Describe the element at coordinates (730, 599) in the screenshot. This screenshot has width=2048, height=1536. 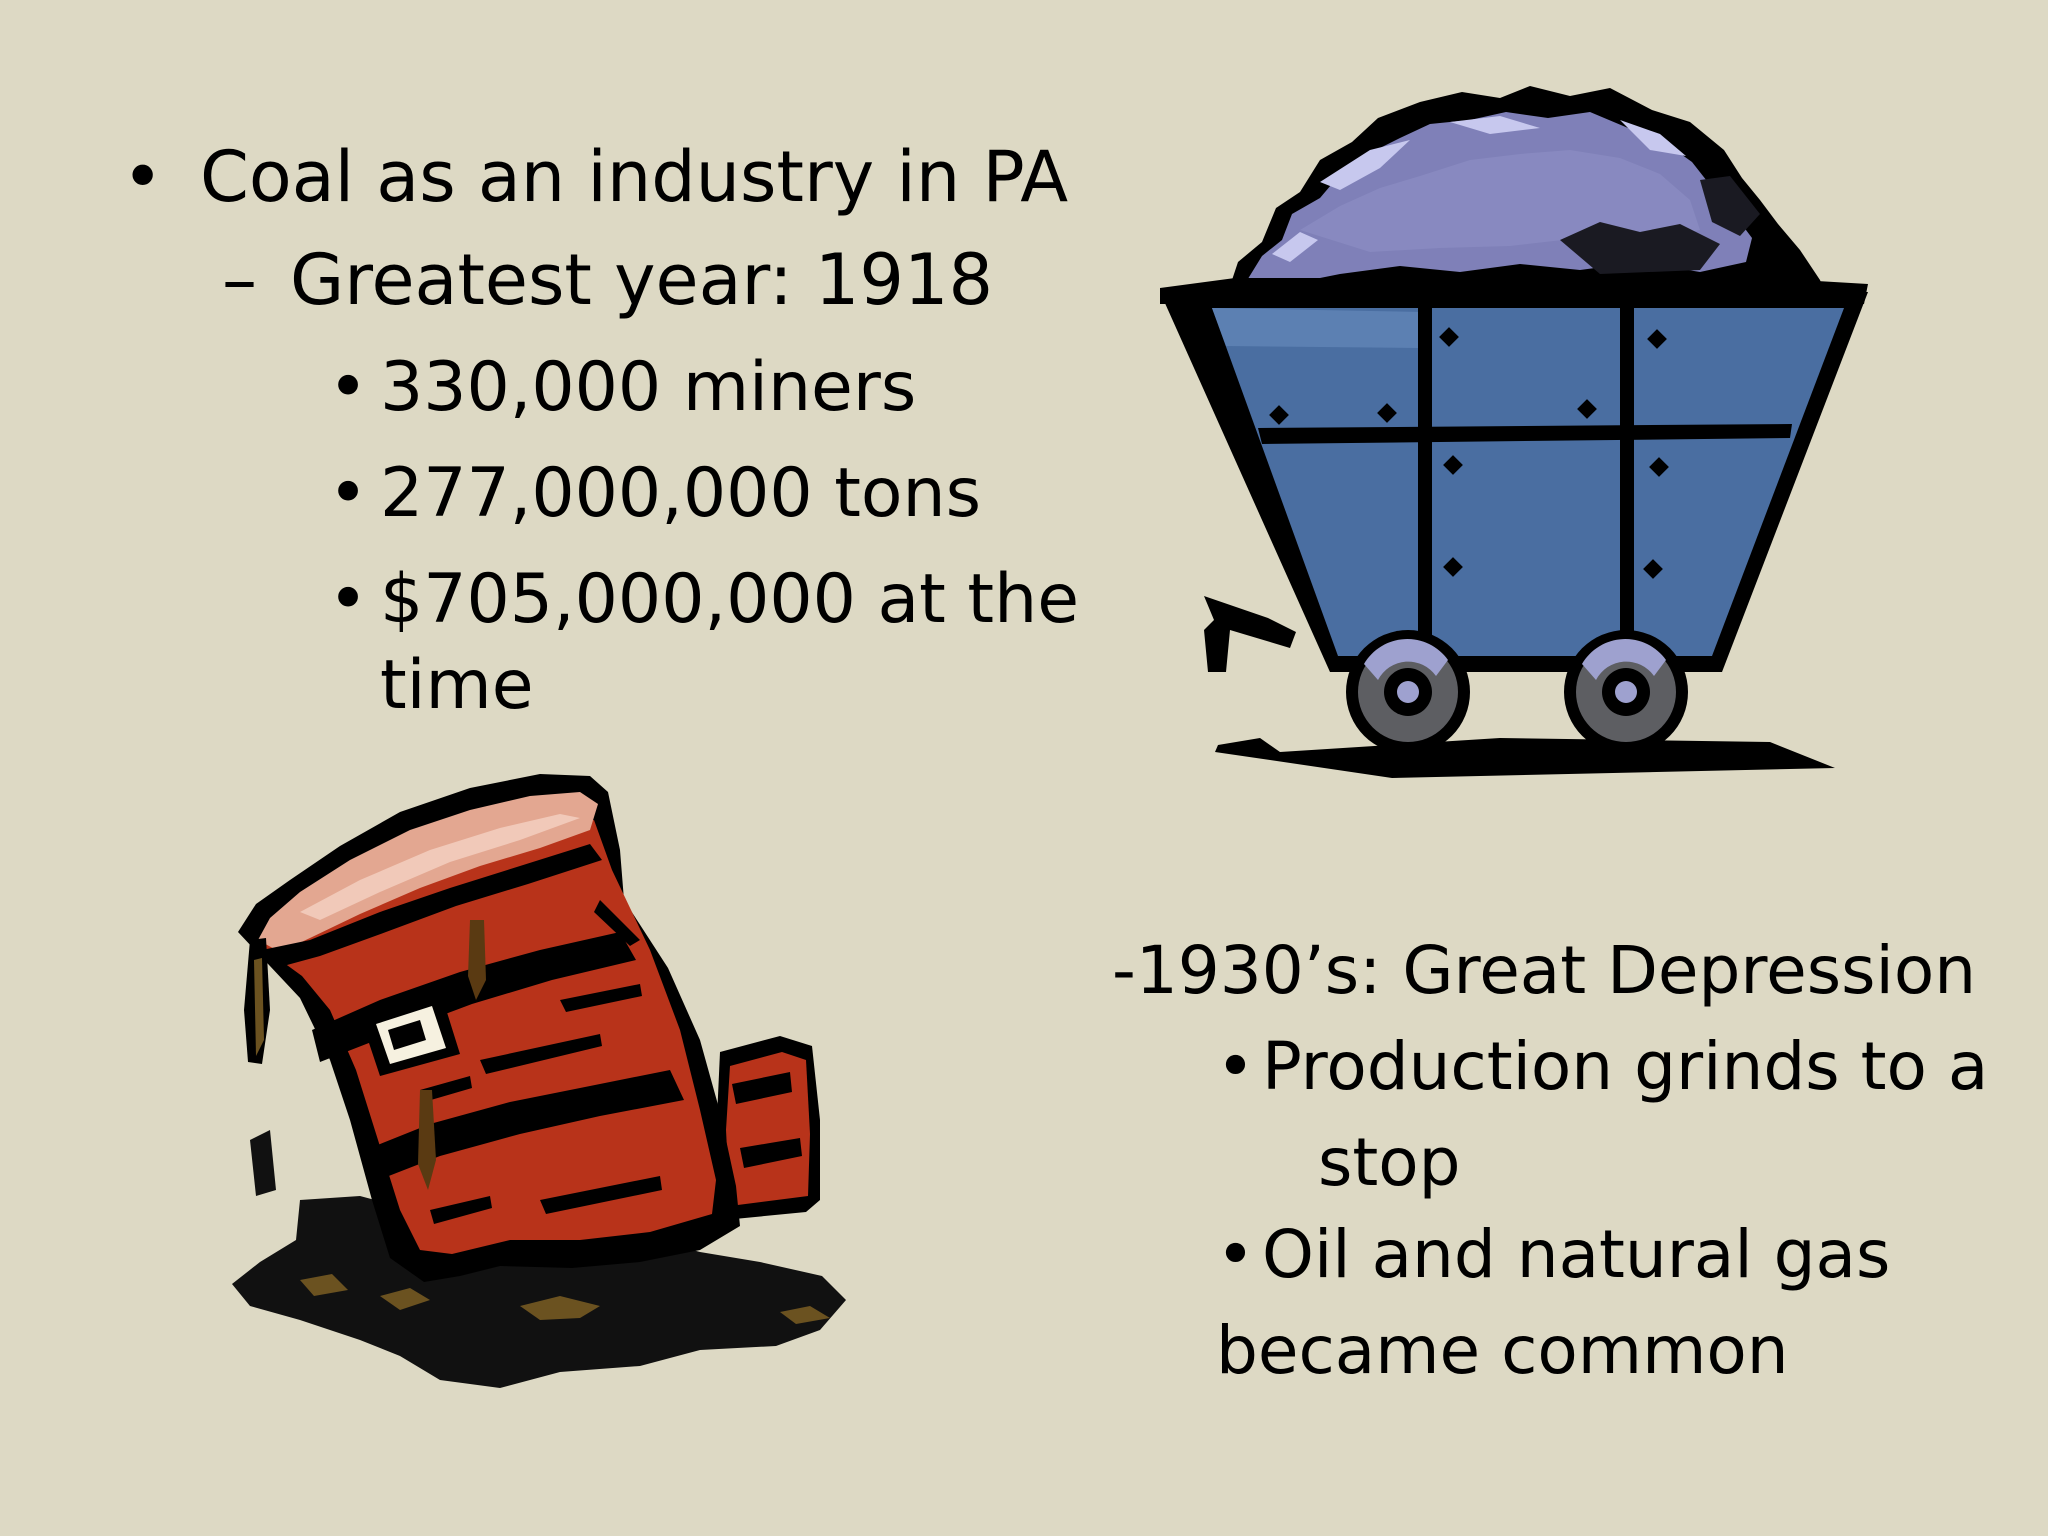
I see `item-value: $705,000,000 at the` at that location.